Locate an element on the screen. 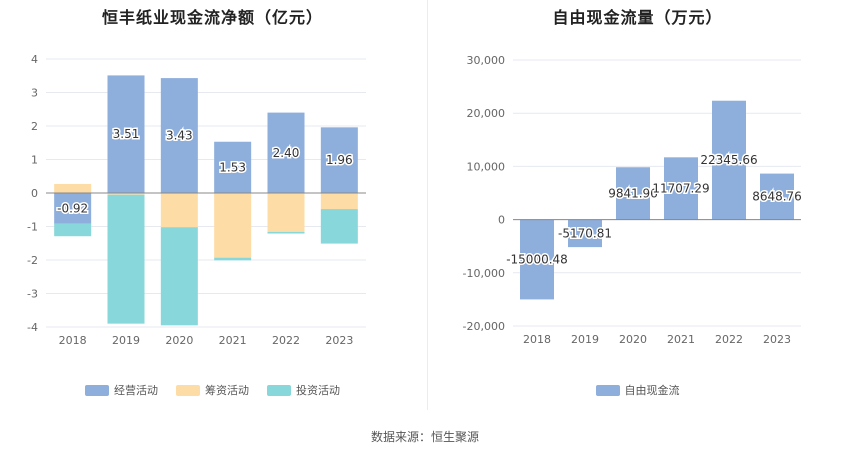 Image resolution: width=850 pixels, height=458 pixels. y-tick-label: -2 is located at coordinates (32, 260).